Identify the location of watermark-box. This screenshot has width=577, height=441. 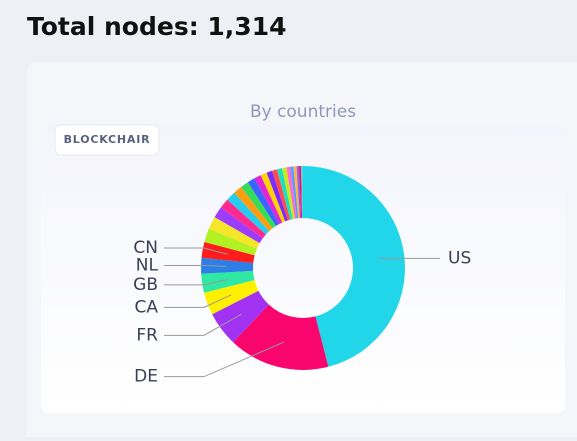
(107, 140).